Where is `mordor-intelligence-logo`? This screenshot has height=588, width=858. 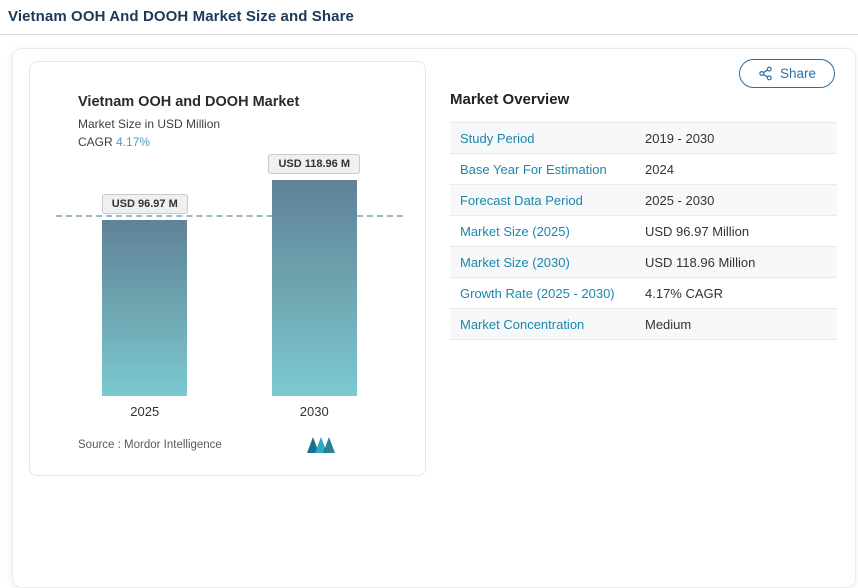 mordor-intelligence-logo is located at coordinates (321, 445).